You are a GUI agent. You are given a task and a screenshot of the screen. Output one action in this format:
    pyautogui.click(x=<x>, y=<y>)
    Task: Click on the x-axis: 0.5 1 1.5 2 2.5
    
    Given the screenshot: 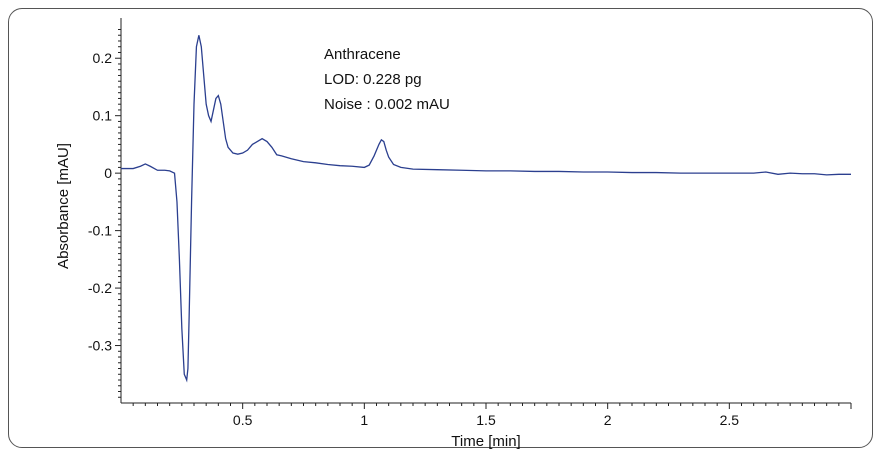 What is the action you would take?
    pyautogui.click(x=486, y=415)
    